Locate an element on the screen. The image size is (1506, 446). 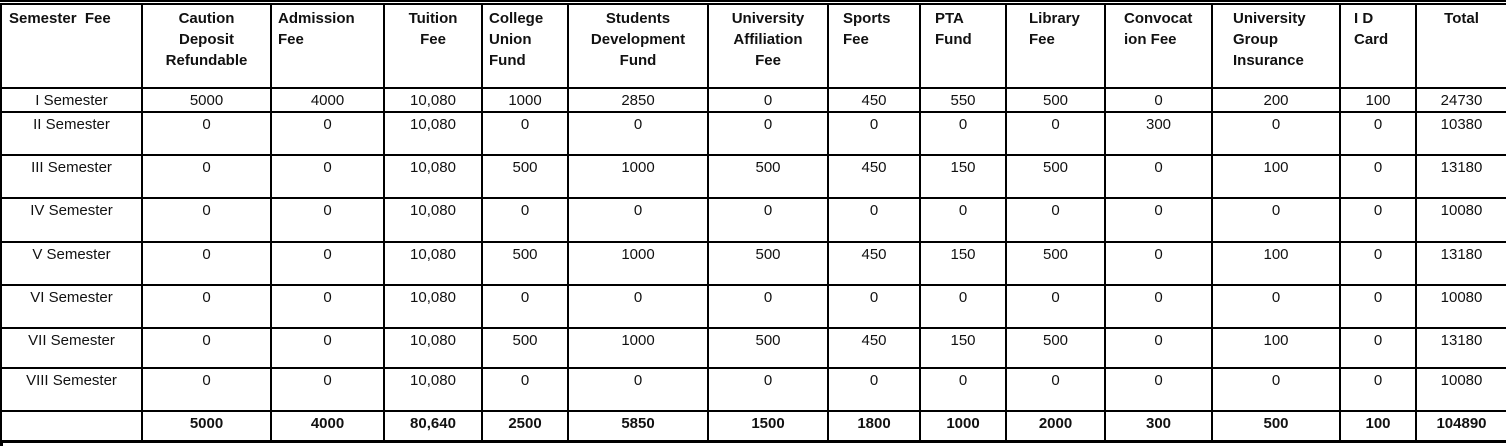
value-cell: 80,640 is located at coordinates (433, 426).